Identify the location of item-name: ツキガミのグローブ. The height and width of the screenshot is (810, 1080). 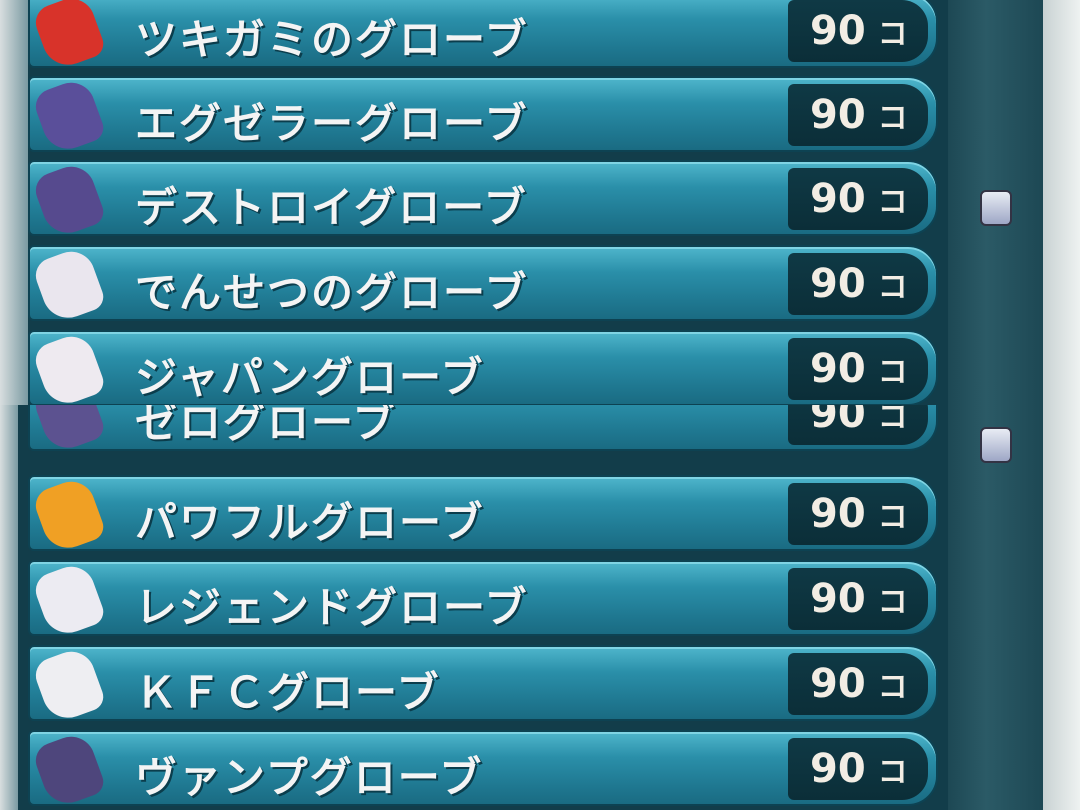
(332, 39).